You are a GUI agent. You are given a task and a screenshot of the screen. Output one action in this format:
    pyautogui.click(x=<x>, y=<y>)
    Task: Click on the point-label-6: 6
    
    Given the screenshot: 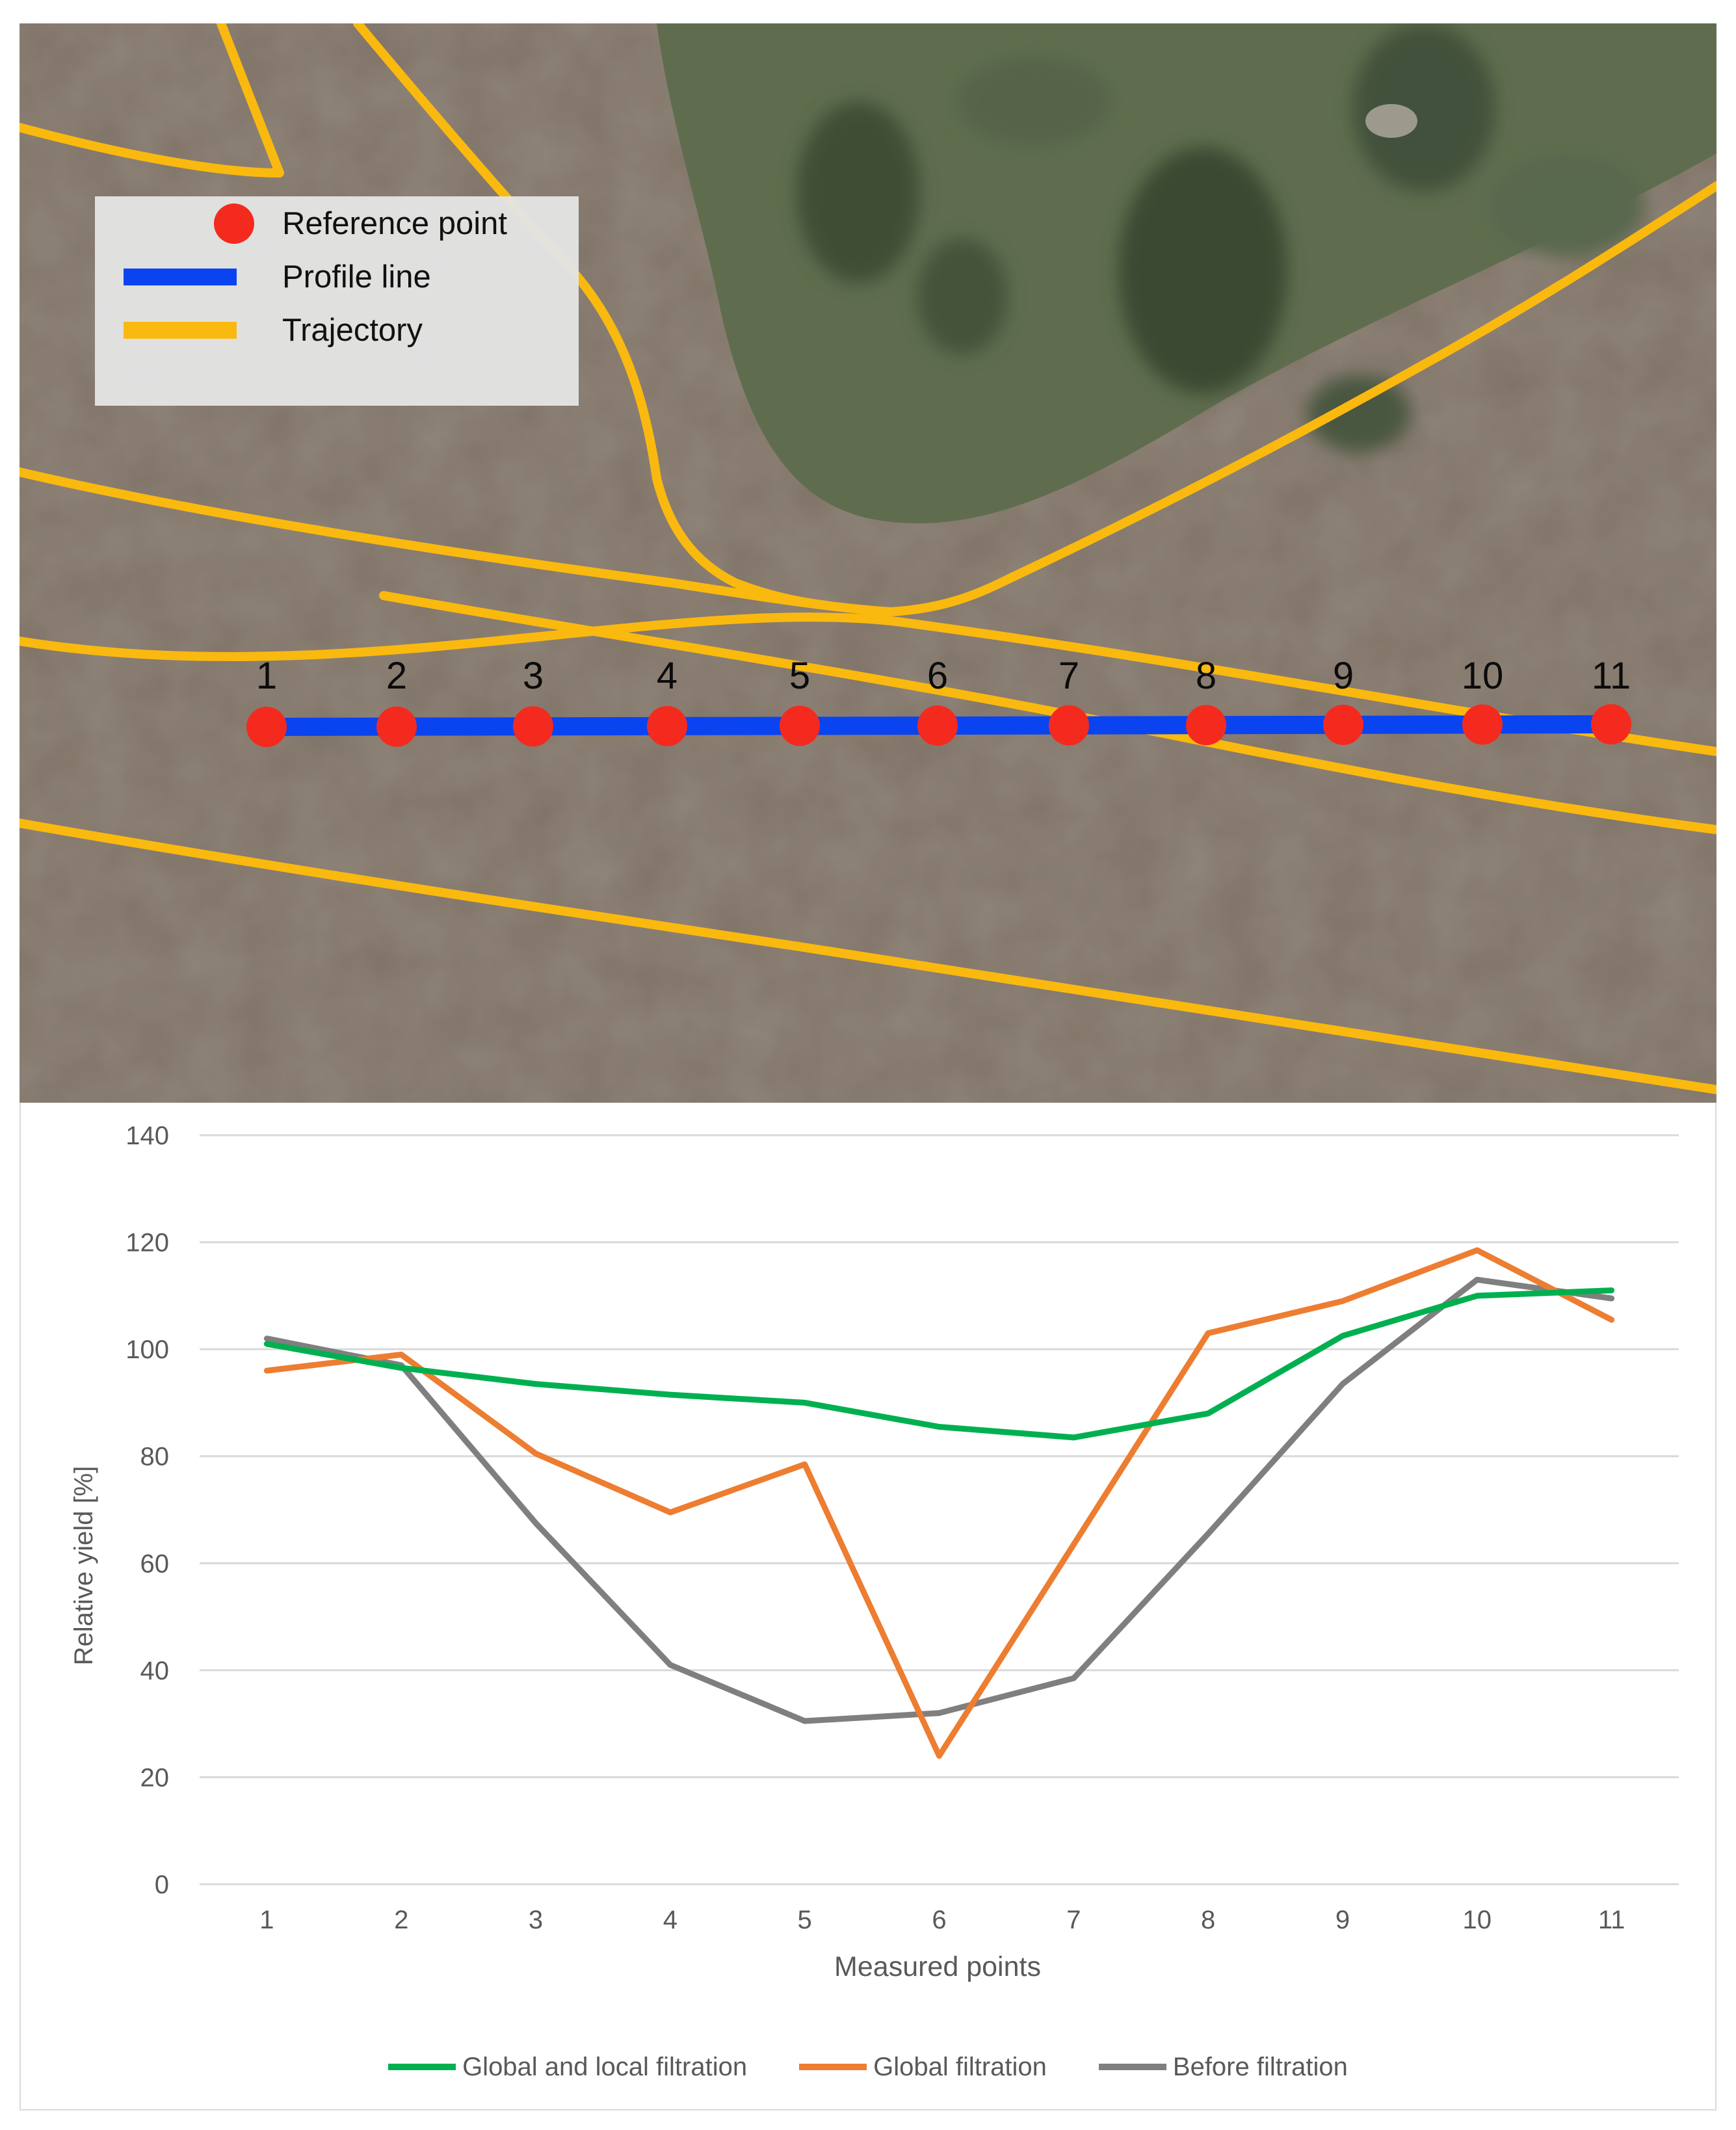 What is the action you would take?
    pyautogui.click(x=938, y=676)
    